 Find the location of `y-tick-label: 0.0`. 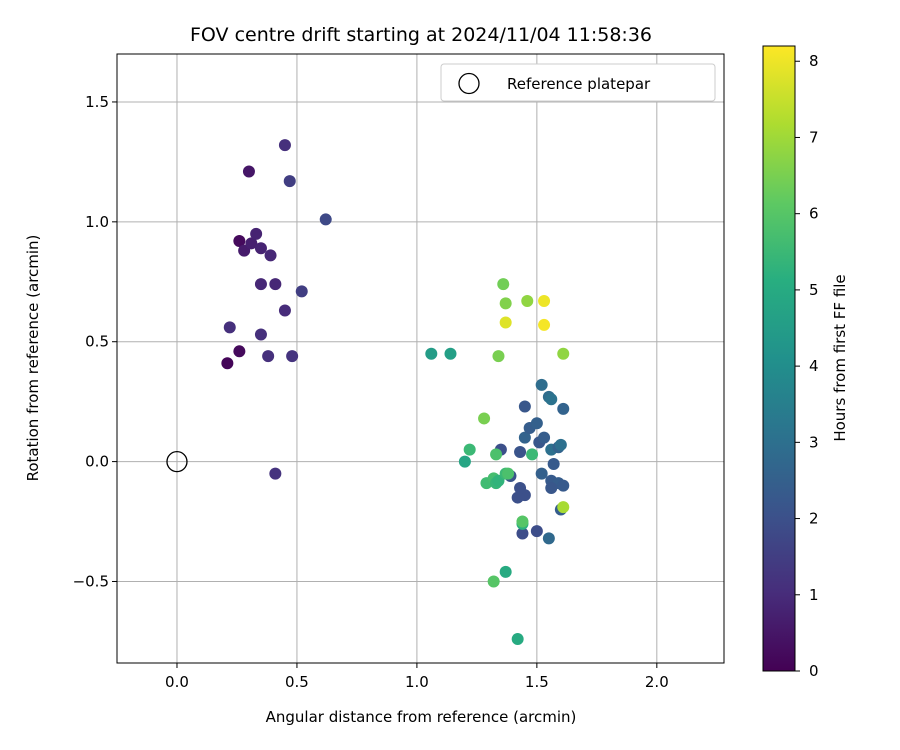

y-tick-label: 0.0 is located at coordinates (97, 462).